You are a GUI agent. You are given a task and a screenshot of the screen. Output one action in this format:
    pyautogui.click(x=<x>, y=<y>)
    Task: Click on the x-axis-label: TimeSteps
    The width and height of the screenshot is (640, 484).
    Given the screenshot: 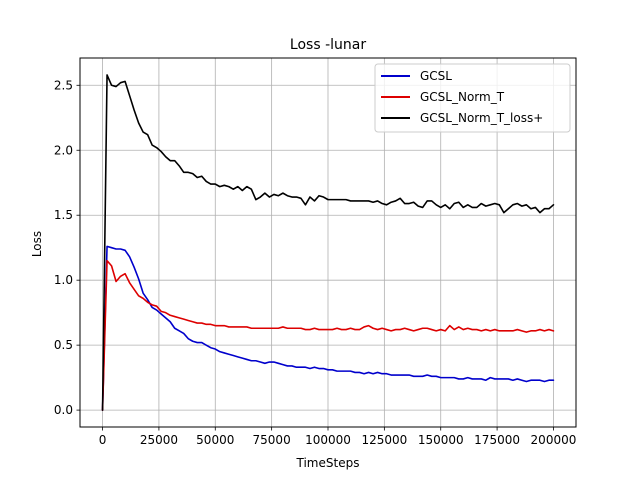 What is the action you would take?
    pyautogui.click(x=328, y=463)
    